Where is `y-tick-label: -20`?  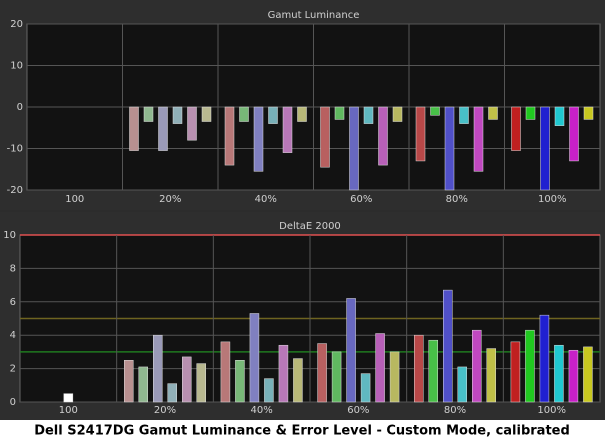 y-tick-label: -20 is located at coordinates (15, 190).